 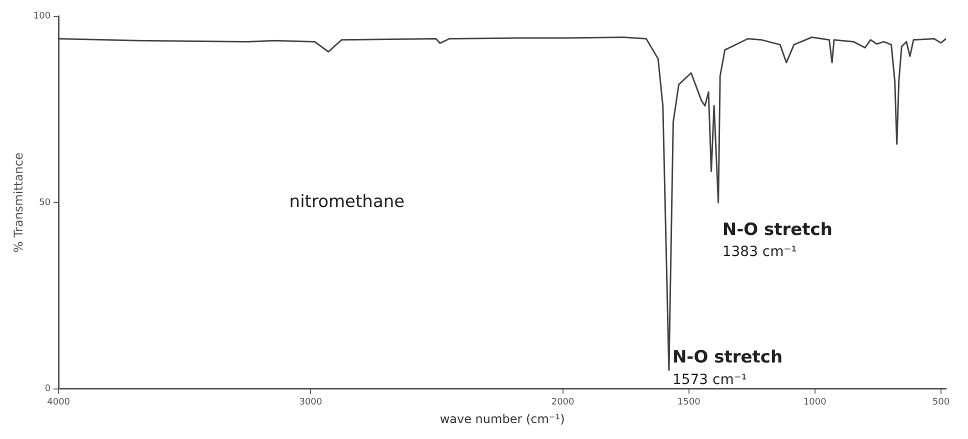 I want to click on x-tick-label: 1500, so click(x=689, y=403).